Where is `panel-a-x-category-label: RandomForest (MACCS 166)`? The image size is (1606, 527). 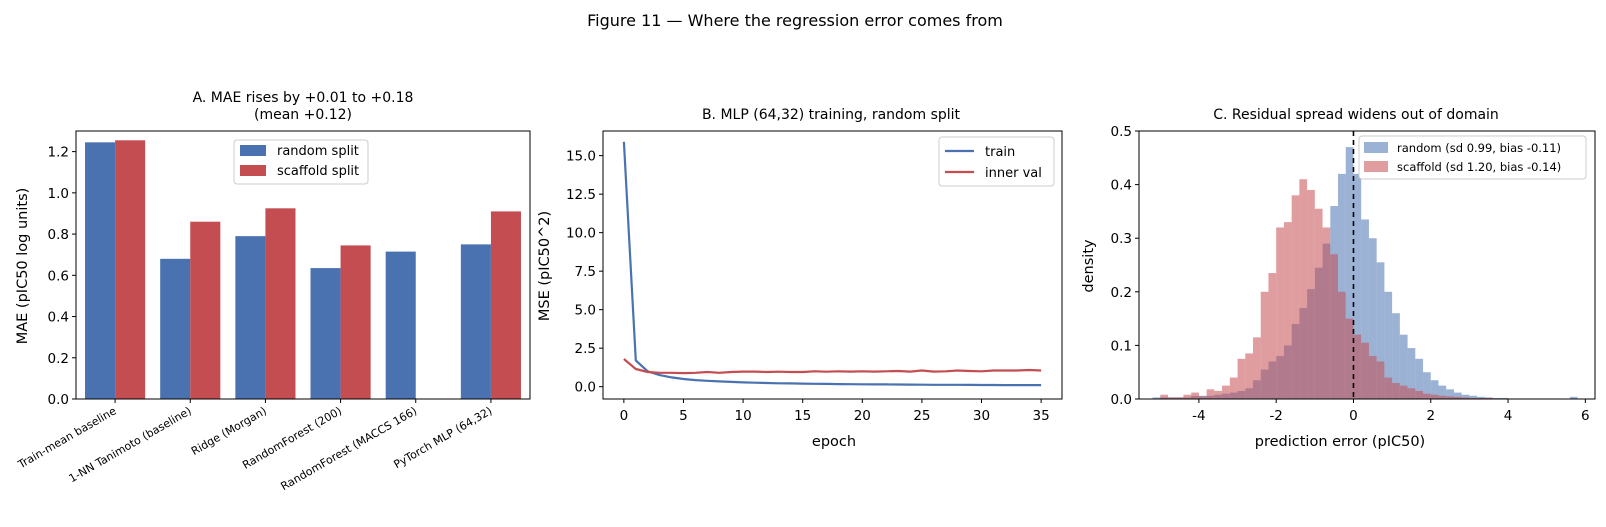
panel-a-x-category-label: RandomForest (MACCS 166) is located at coordinates (348, 448).